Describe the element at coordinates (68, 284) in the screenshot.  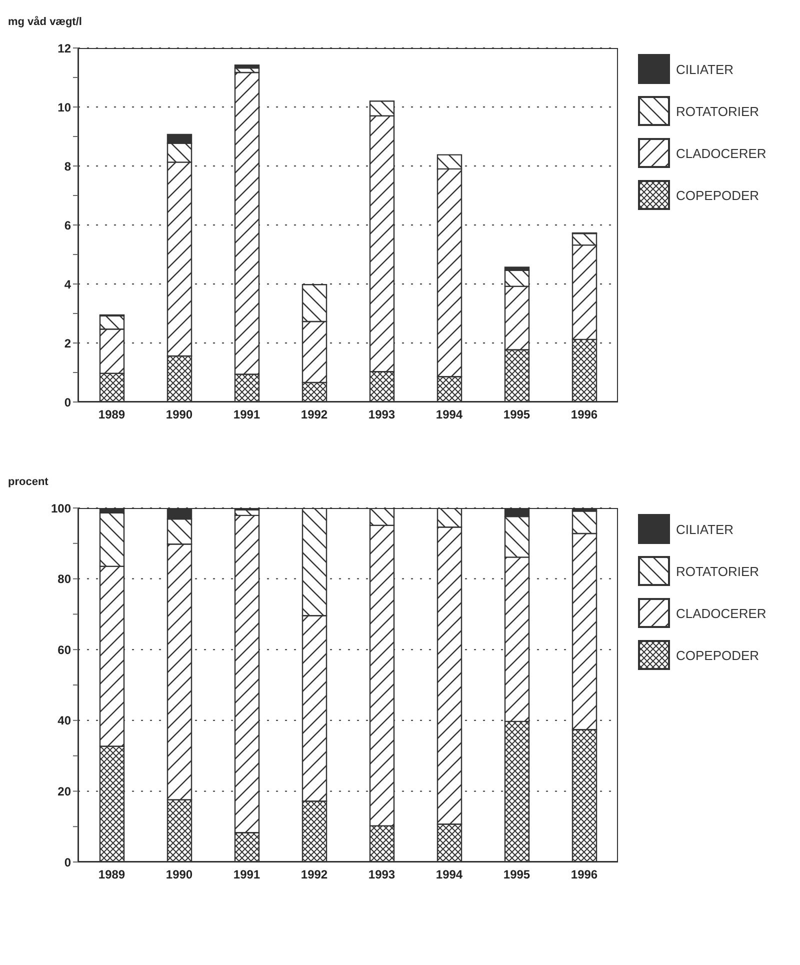
I see `y-tick-label: 4` at that location.